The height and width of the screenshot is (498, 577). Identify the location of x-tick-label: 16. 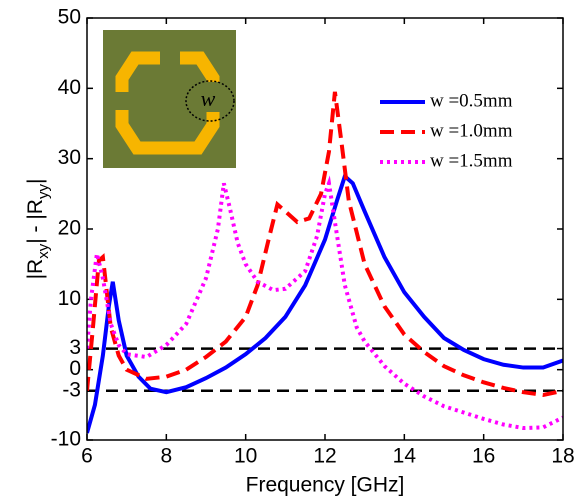
(483, 456).